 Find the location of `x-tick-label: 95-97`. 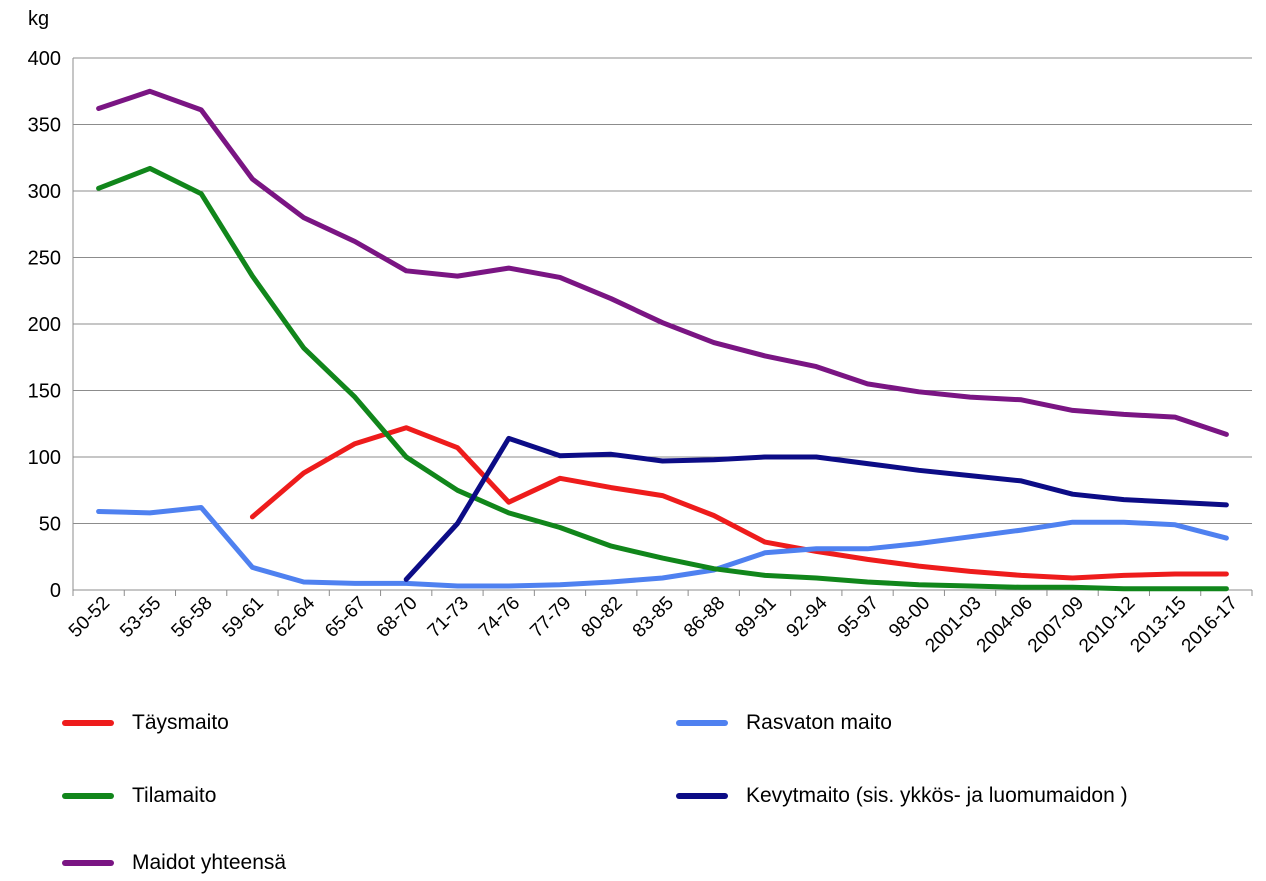

x-tick-label: 95-97 is located at coordinates (858, 617).